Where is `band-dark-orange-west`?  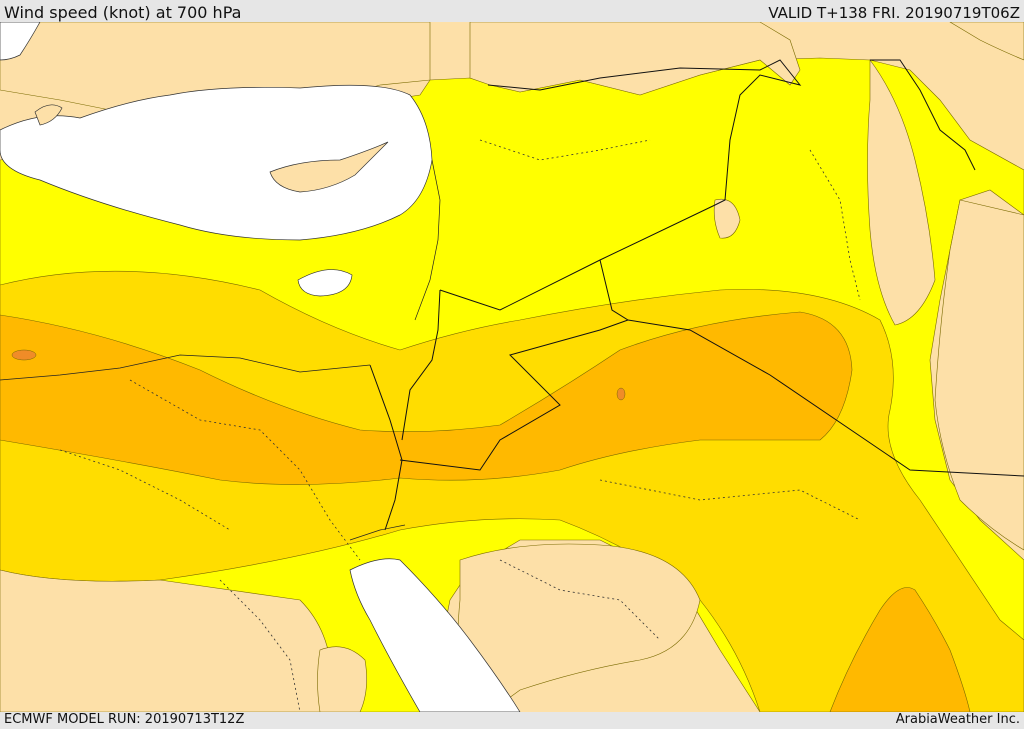 band-dark-orange-west is located at coordinates (24, 355).